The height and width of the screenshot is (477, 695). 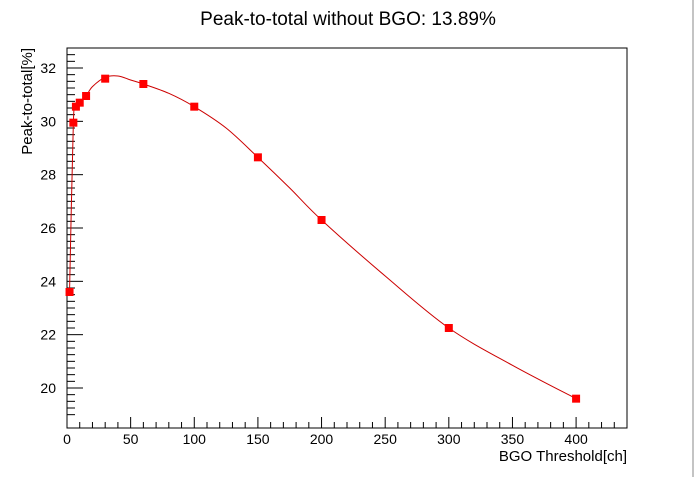 What do you see at coordinates (48, 121) in the screenshot?
I see `y-tick-label: 30` at bounding box center [48, 121].